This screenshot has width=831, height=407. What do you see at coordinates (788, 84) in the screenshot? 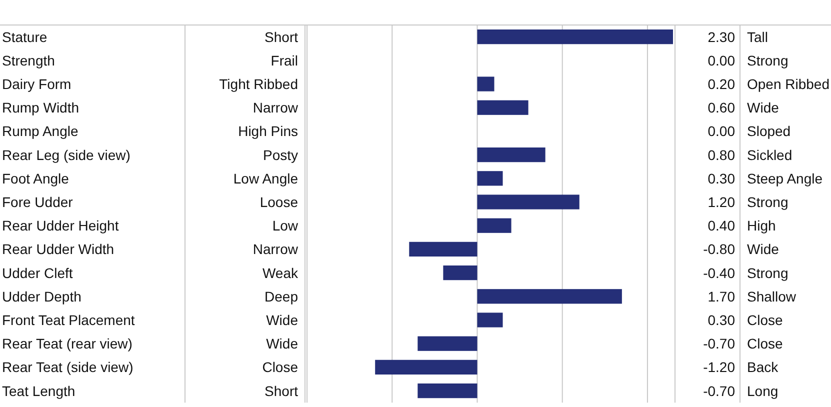
I see `text: Open Ribbed` at bounding box center [788, 84].